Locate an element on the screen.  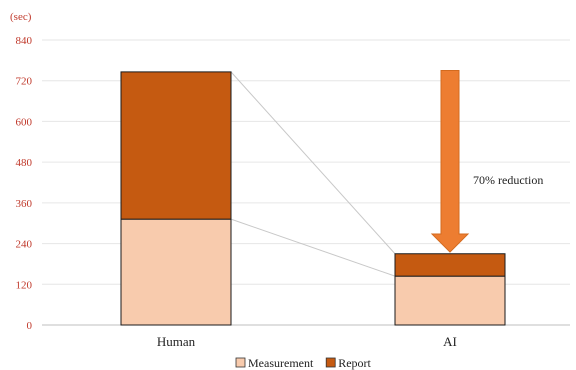
legend: Measurement Report is located at coordinates (303, 363).